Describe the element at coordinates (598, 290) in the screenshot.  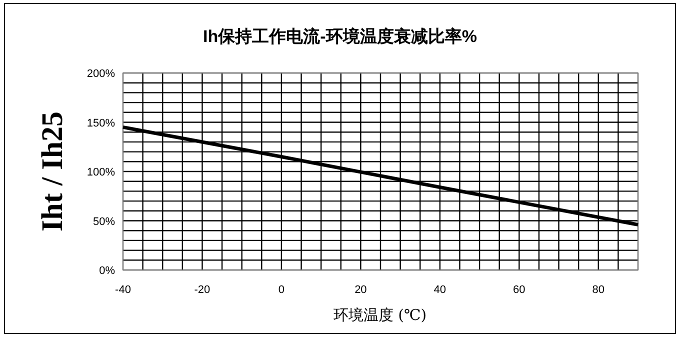
I see `x-tick-label: 80` at that location.